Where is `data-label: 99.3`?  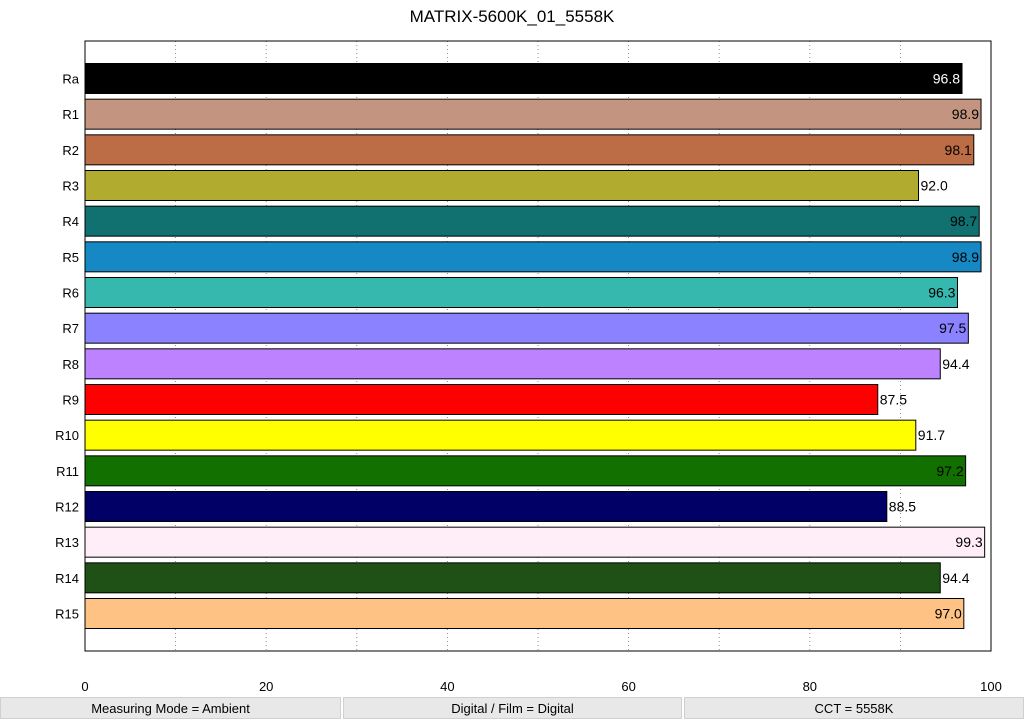 data-label: 99.3 is located at coordinates (968, 542).